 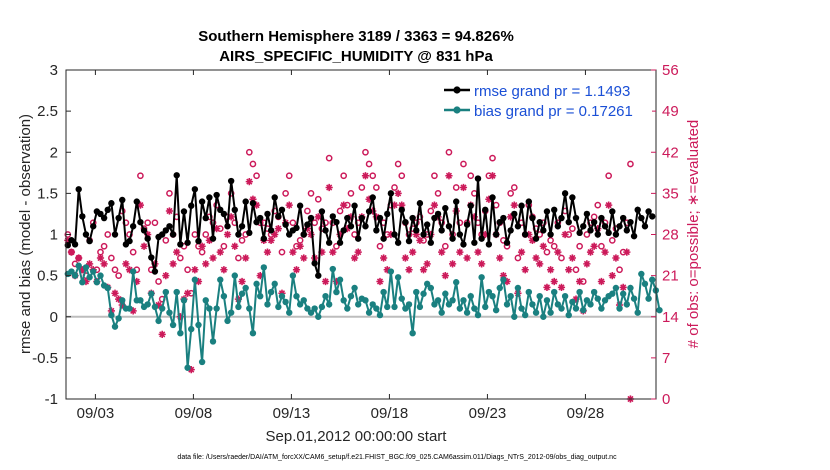 What do you see at coordinates (488, 413) in the screenshot?
I see `x-tick-label: 09/23` at bounding box center [488, 413].